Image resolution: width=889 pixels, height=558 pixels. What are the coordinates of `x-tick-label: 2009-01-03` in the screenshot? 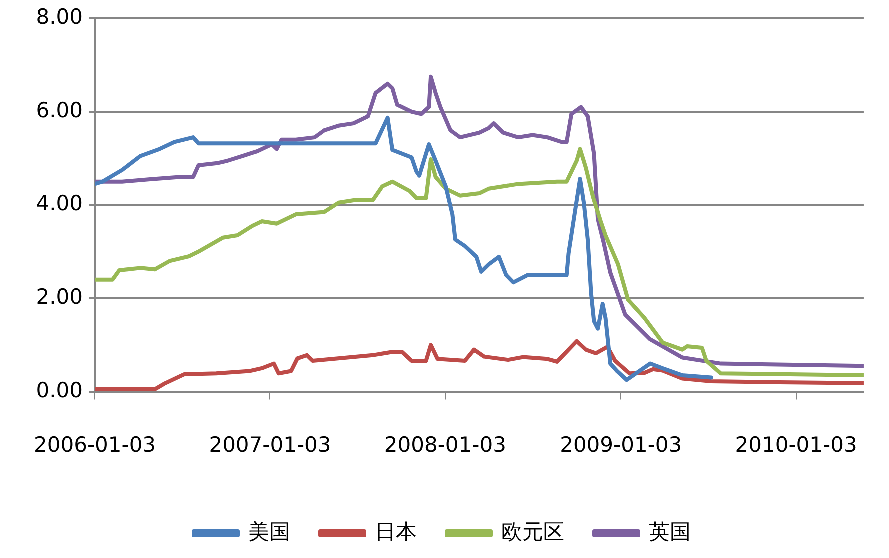 It's located at (621, 444).